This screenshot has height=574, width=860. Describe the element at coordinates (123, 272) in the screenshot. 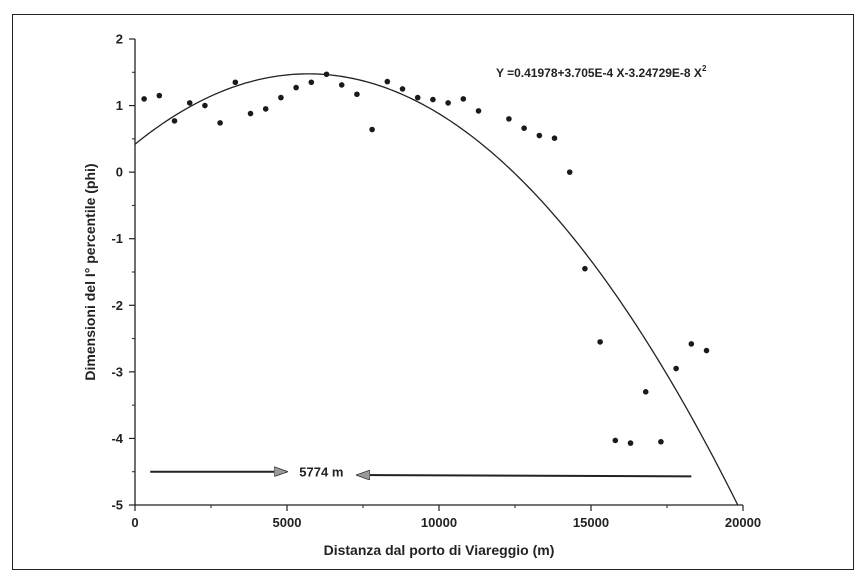

I see `y-ticks: 2 1 0 -1 -2 -3 -4 -5` at that location.